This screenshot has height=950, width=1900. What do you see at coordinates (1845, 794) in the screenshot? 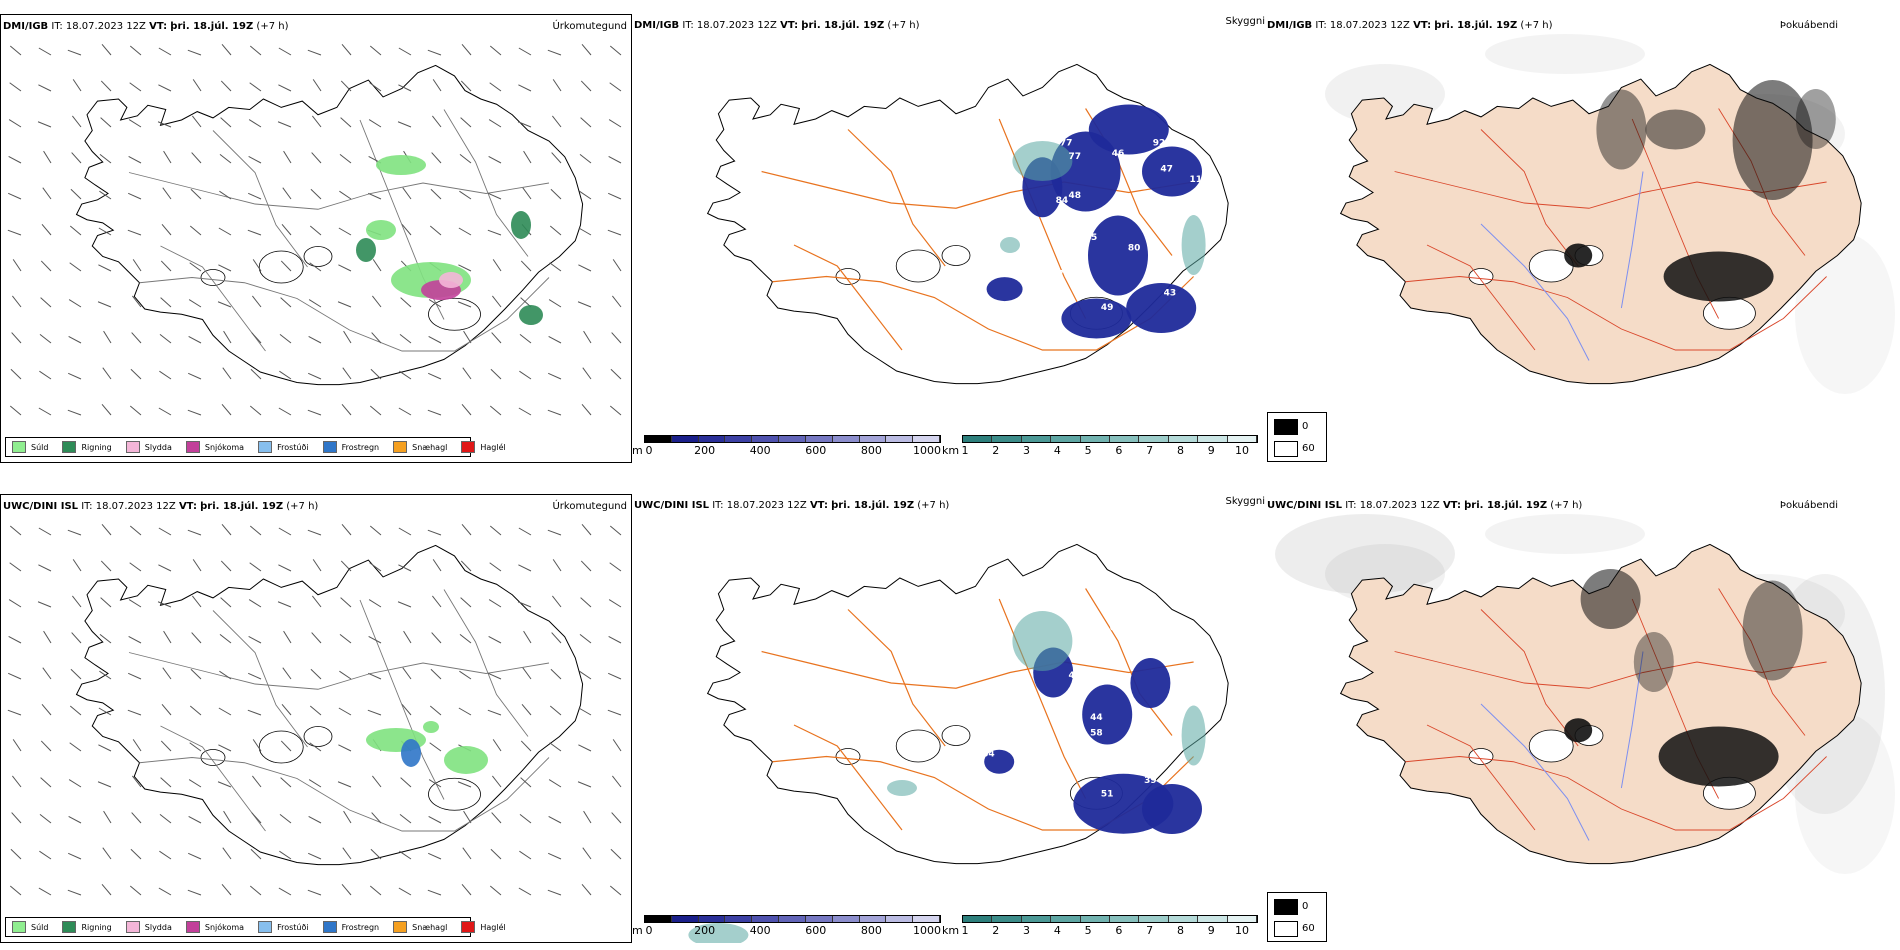
I see `fog-haze` at bounding box center [1845, 794].